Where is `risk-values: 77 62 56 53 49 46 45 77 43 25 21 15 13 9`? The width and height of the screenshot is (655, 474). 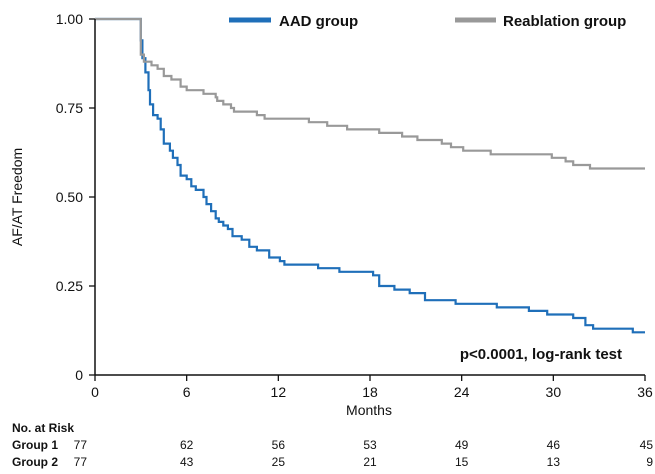 risk-values: 77 62 56 53 49 46 45 77 43 25 21 15 13 9 is located at coordinates (364, 453).